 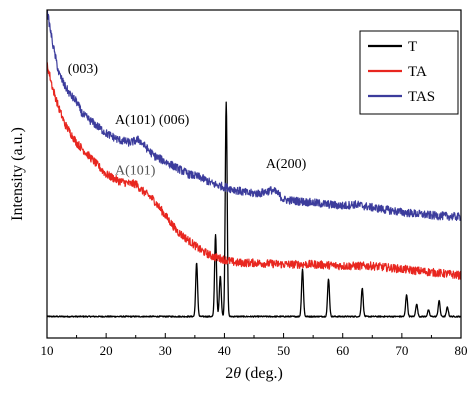 What do you see at coordinates (135, 170) in the screenshot?
I see `peak-annotation: A(101)` at bounding box center [135, 170].